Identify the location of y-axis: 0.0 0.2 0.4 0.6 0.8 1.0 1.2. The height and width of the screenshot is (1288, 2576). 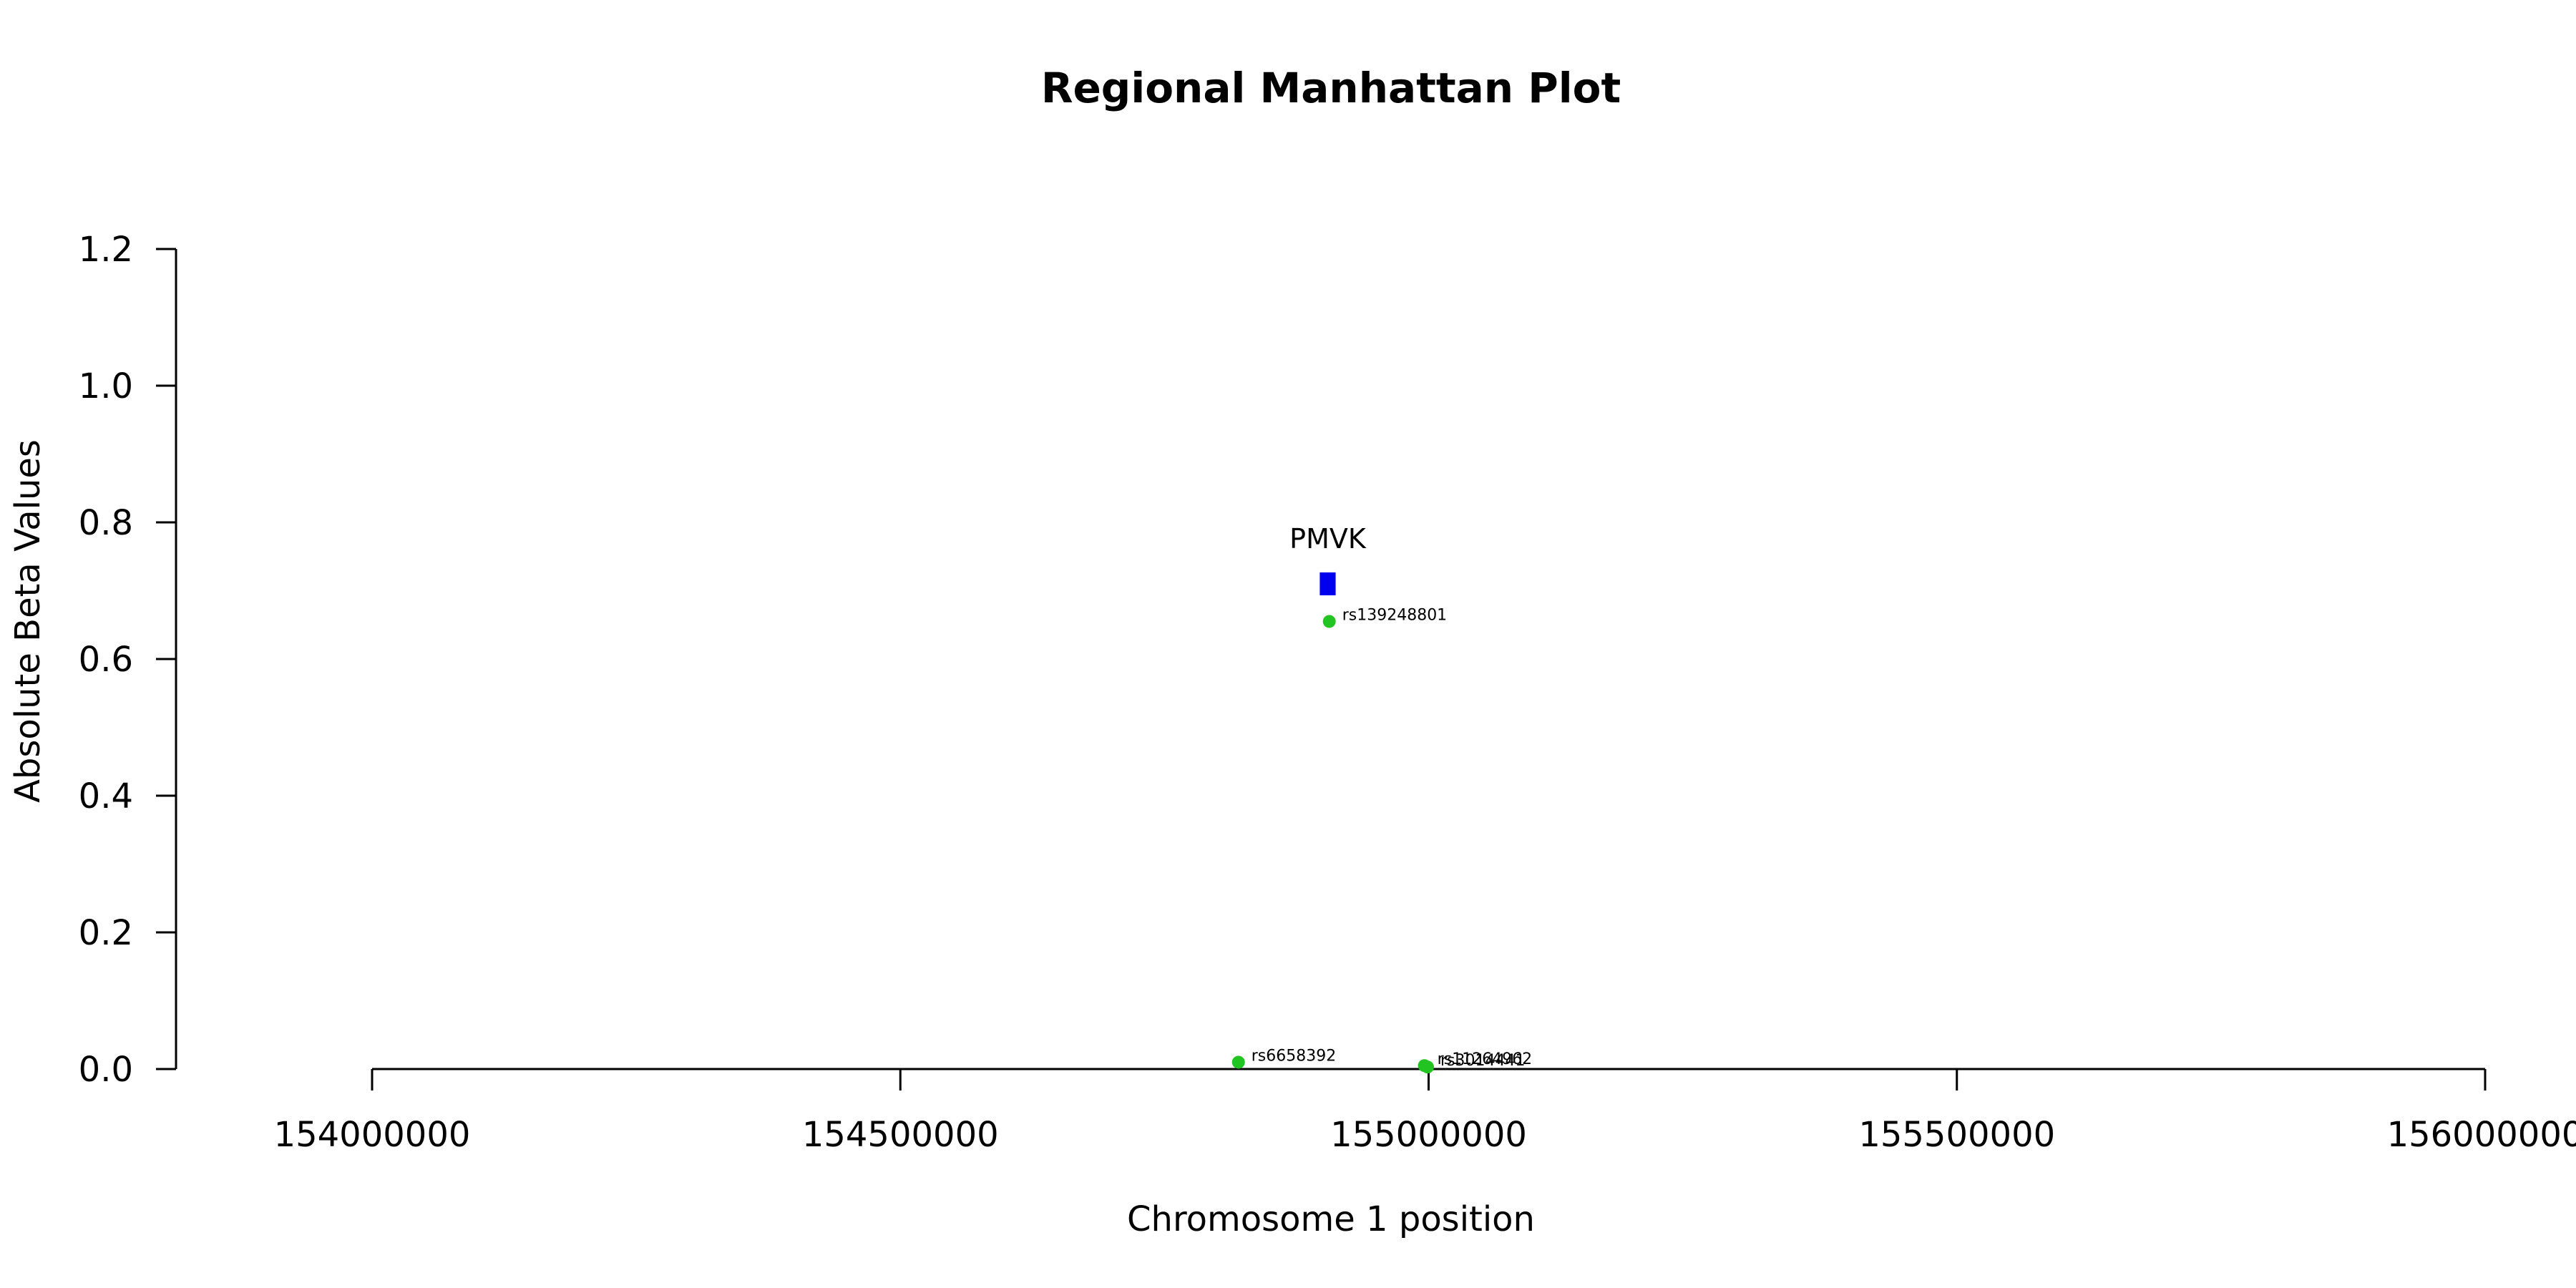
(128, 660).